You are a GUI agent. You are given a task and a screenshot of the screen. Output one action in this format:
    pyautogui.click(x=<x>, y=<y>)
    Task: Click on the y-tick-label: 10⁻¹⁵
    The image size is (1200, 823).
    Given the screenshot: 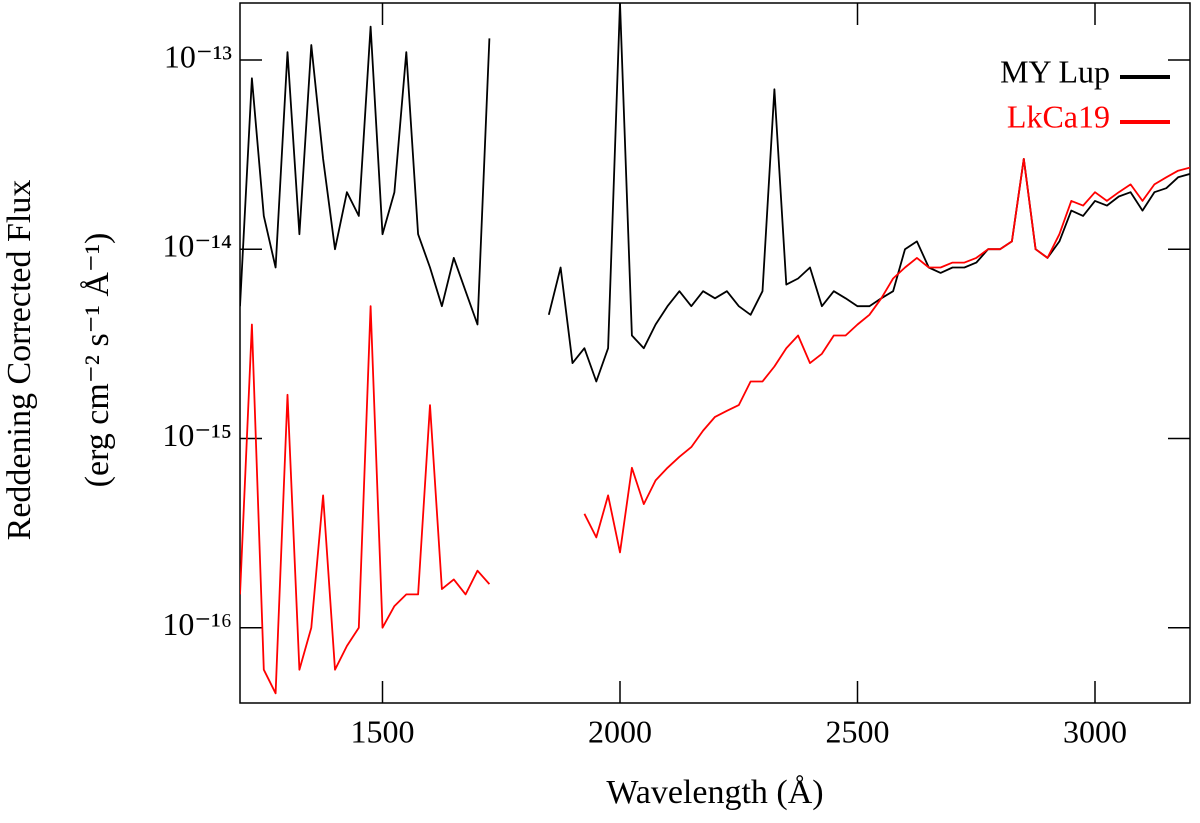 What is the action you would take?
    pyautogui.click(x=197, y=435)
    